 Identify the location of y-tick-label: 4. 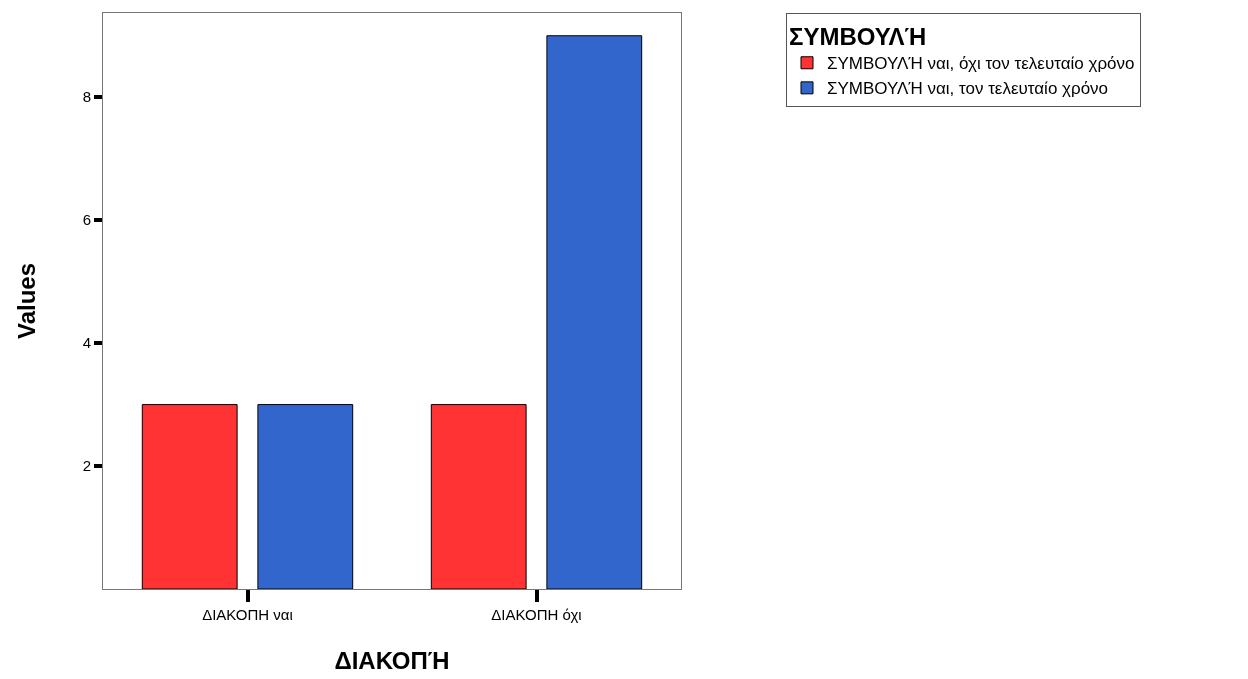
(86, 343).